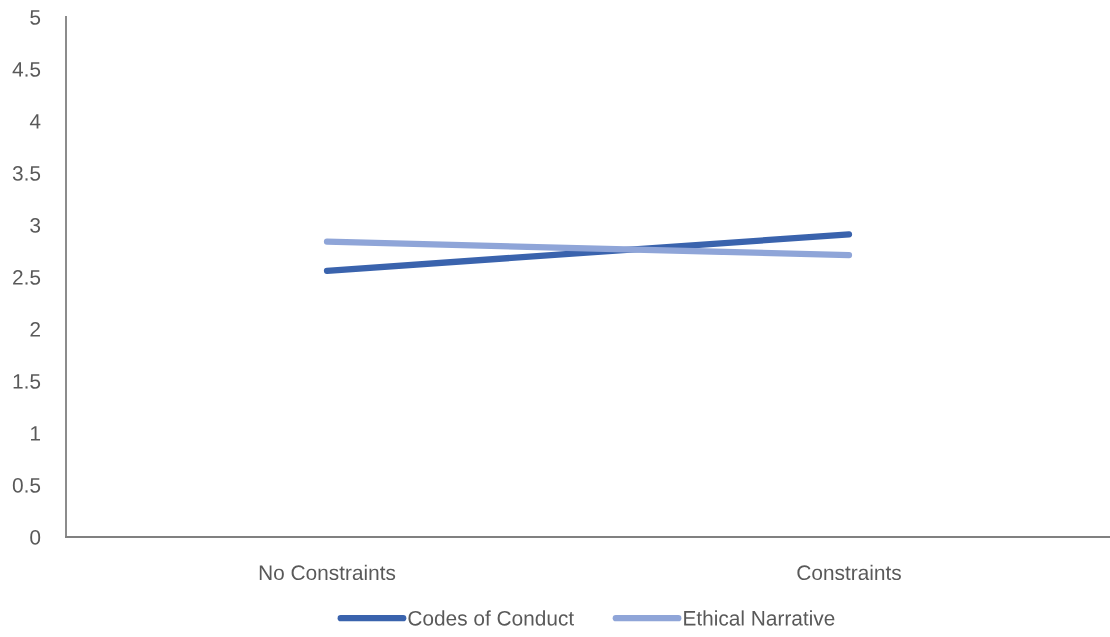 This screenshot has width=1110, height=637. I want to click on y-tick-label: 4.5, so click(26, 69).